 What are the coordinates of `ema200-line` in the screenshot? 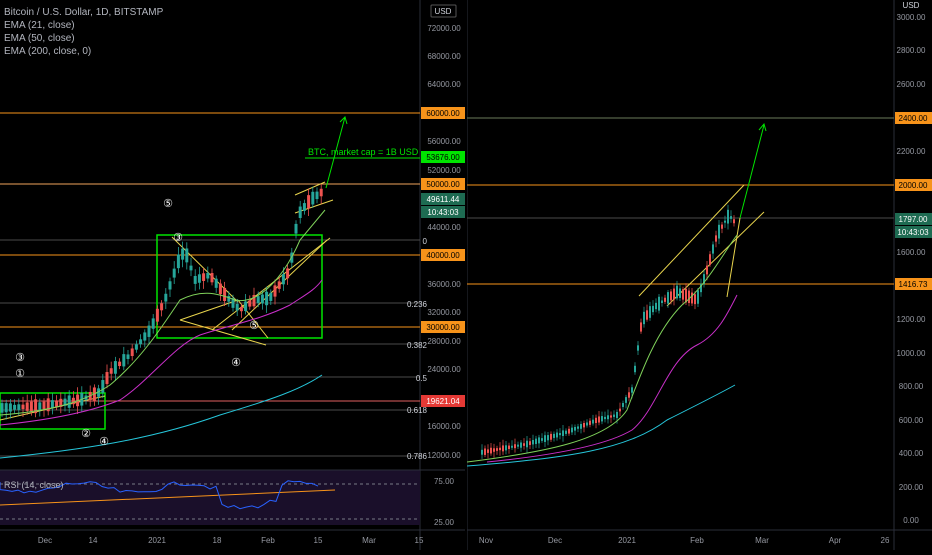 It's located at (161, 416).